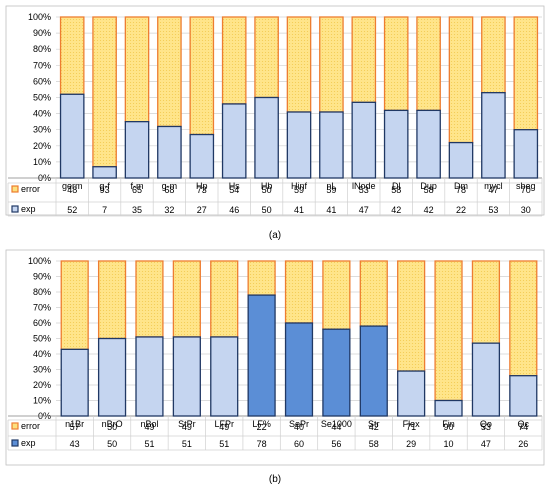 The width and height of the screenshot is (550, 490). I want to click on x-tick-label: Str, so click(374, 424).